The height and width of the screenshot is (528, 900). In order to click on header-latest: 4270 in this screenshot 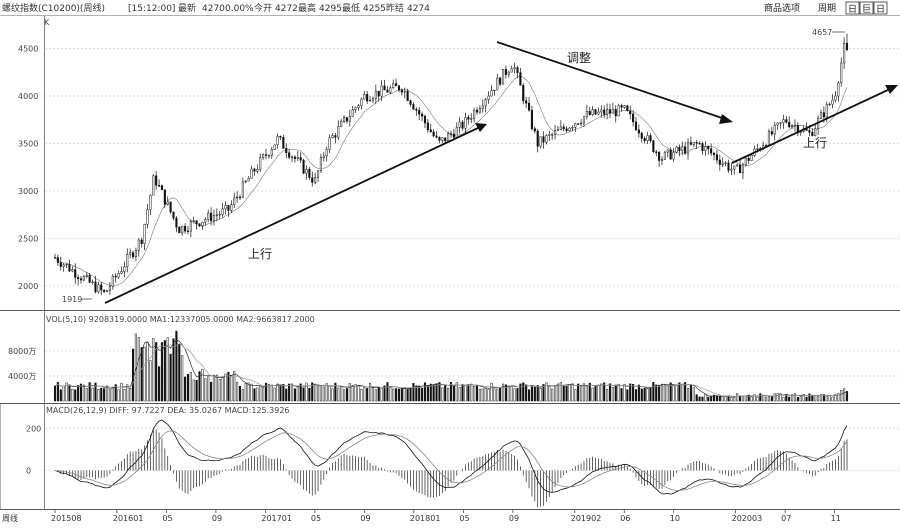, I will do `click(213, 9)`.